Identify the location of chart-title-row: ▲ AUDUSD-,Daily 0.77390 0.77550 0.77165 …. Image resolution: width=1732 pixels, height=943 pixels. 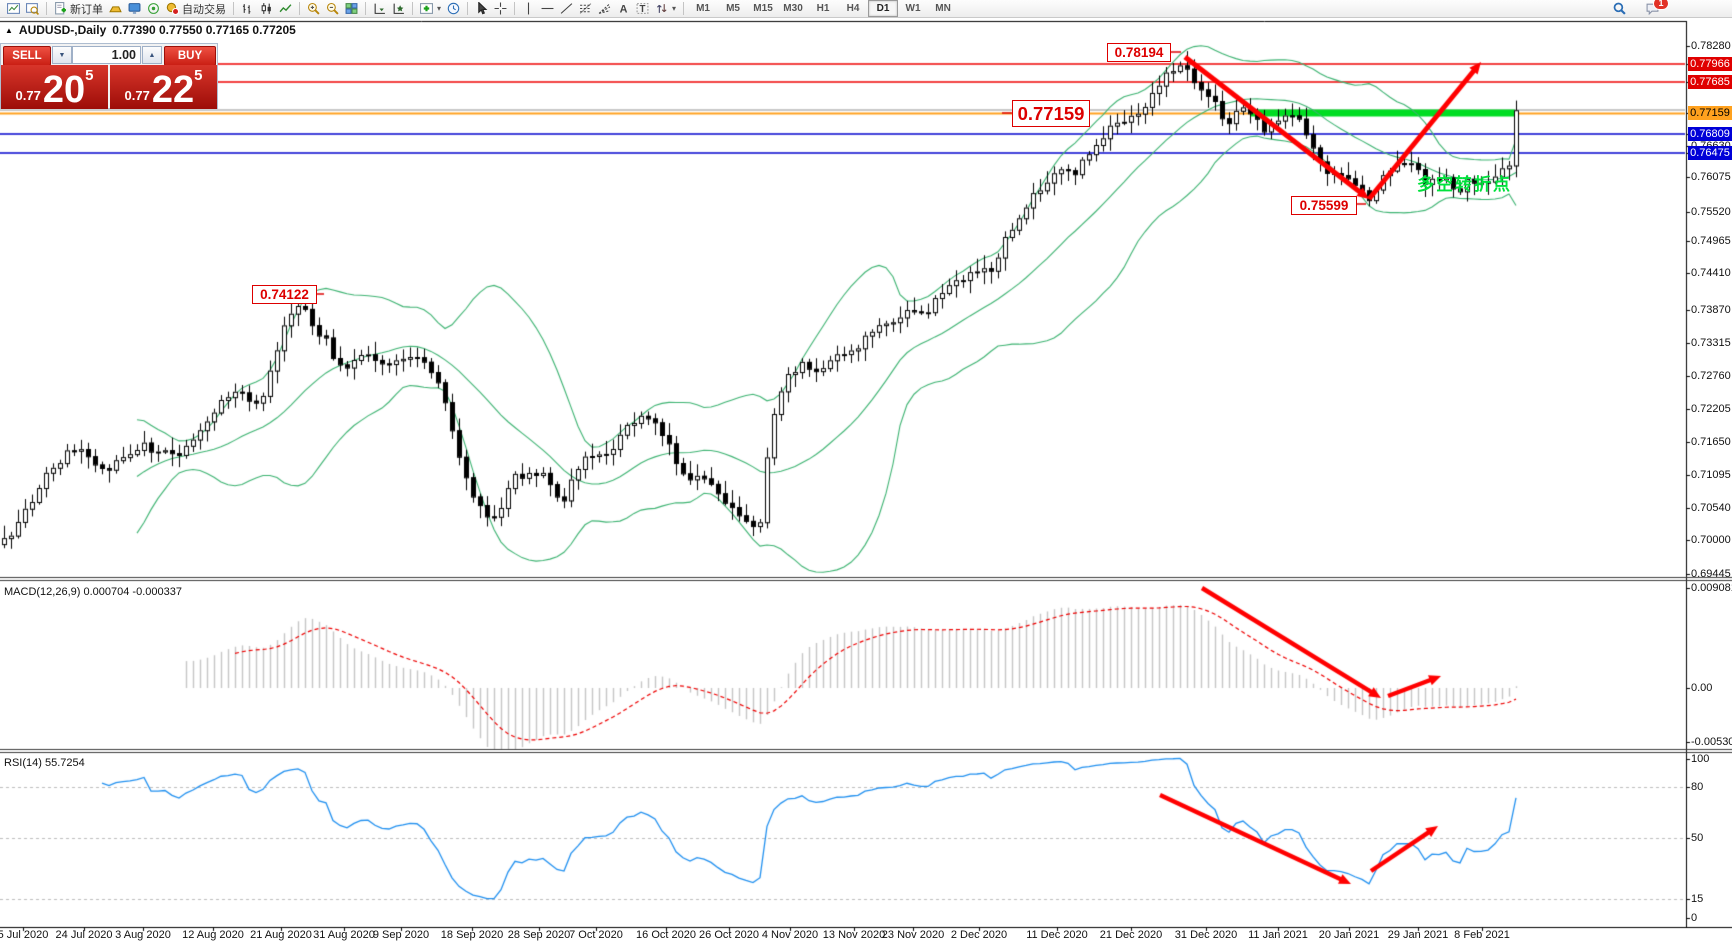
(150, 30).